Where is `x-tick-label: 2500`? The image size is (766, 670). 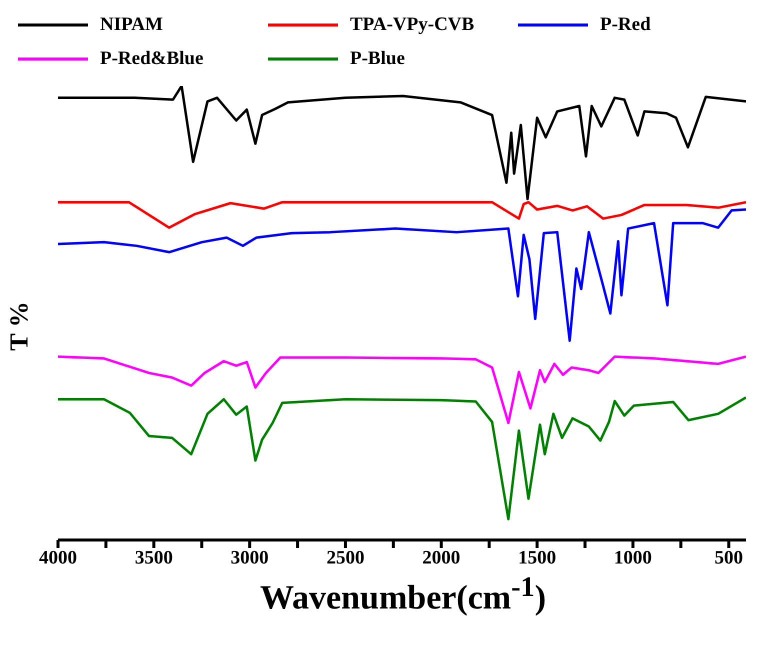
x-tick-label: 2500 is located at coordinates (345, 557).